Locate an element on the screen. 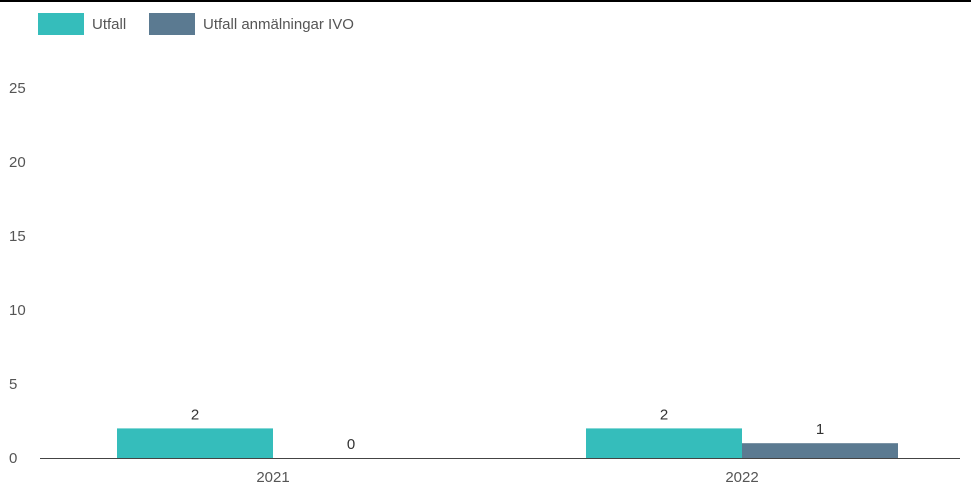 Image resolution: width=971 pixels, height=487 pixels. y-tick-label: 5 is located at coordinates (13, 384).